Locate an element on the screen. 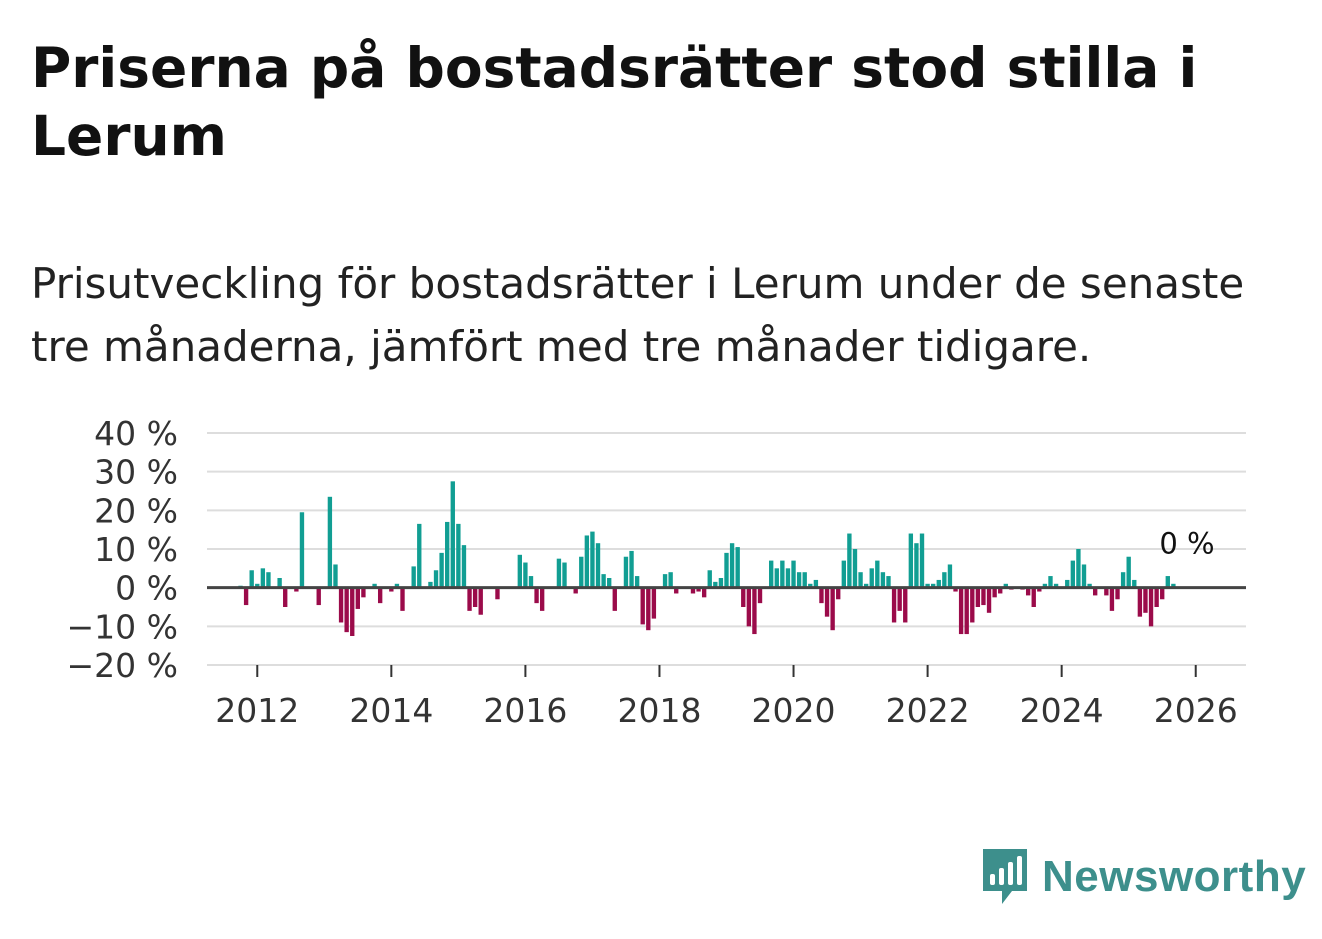 The width and height of the screenshot is (1322, 939). x-tick-label: 2014 is located at coordinates (391, 710).